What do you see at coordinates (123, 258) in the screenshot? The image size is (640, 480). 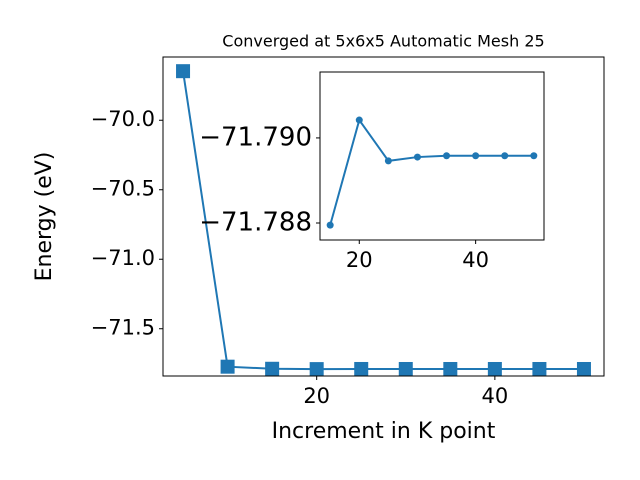 I see `y-tick-label: −71.0` at bounding box center [123, 258].